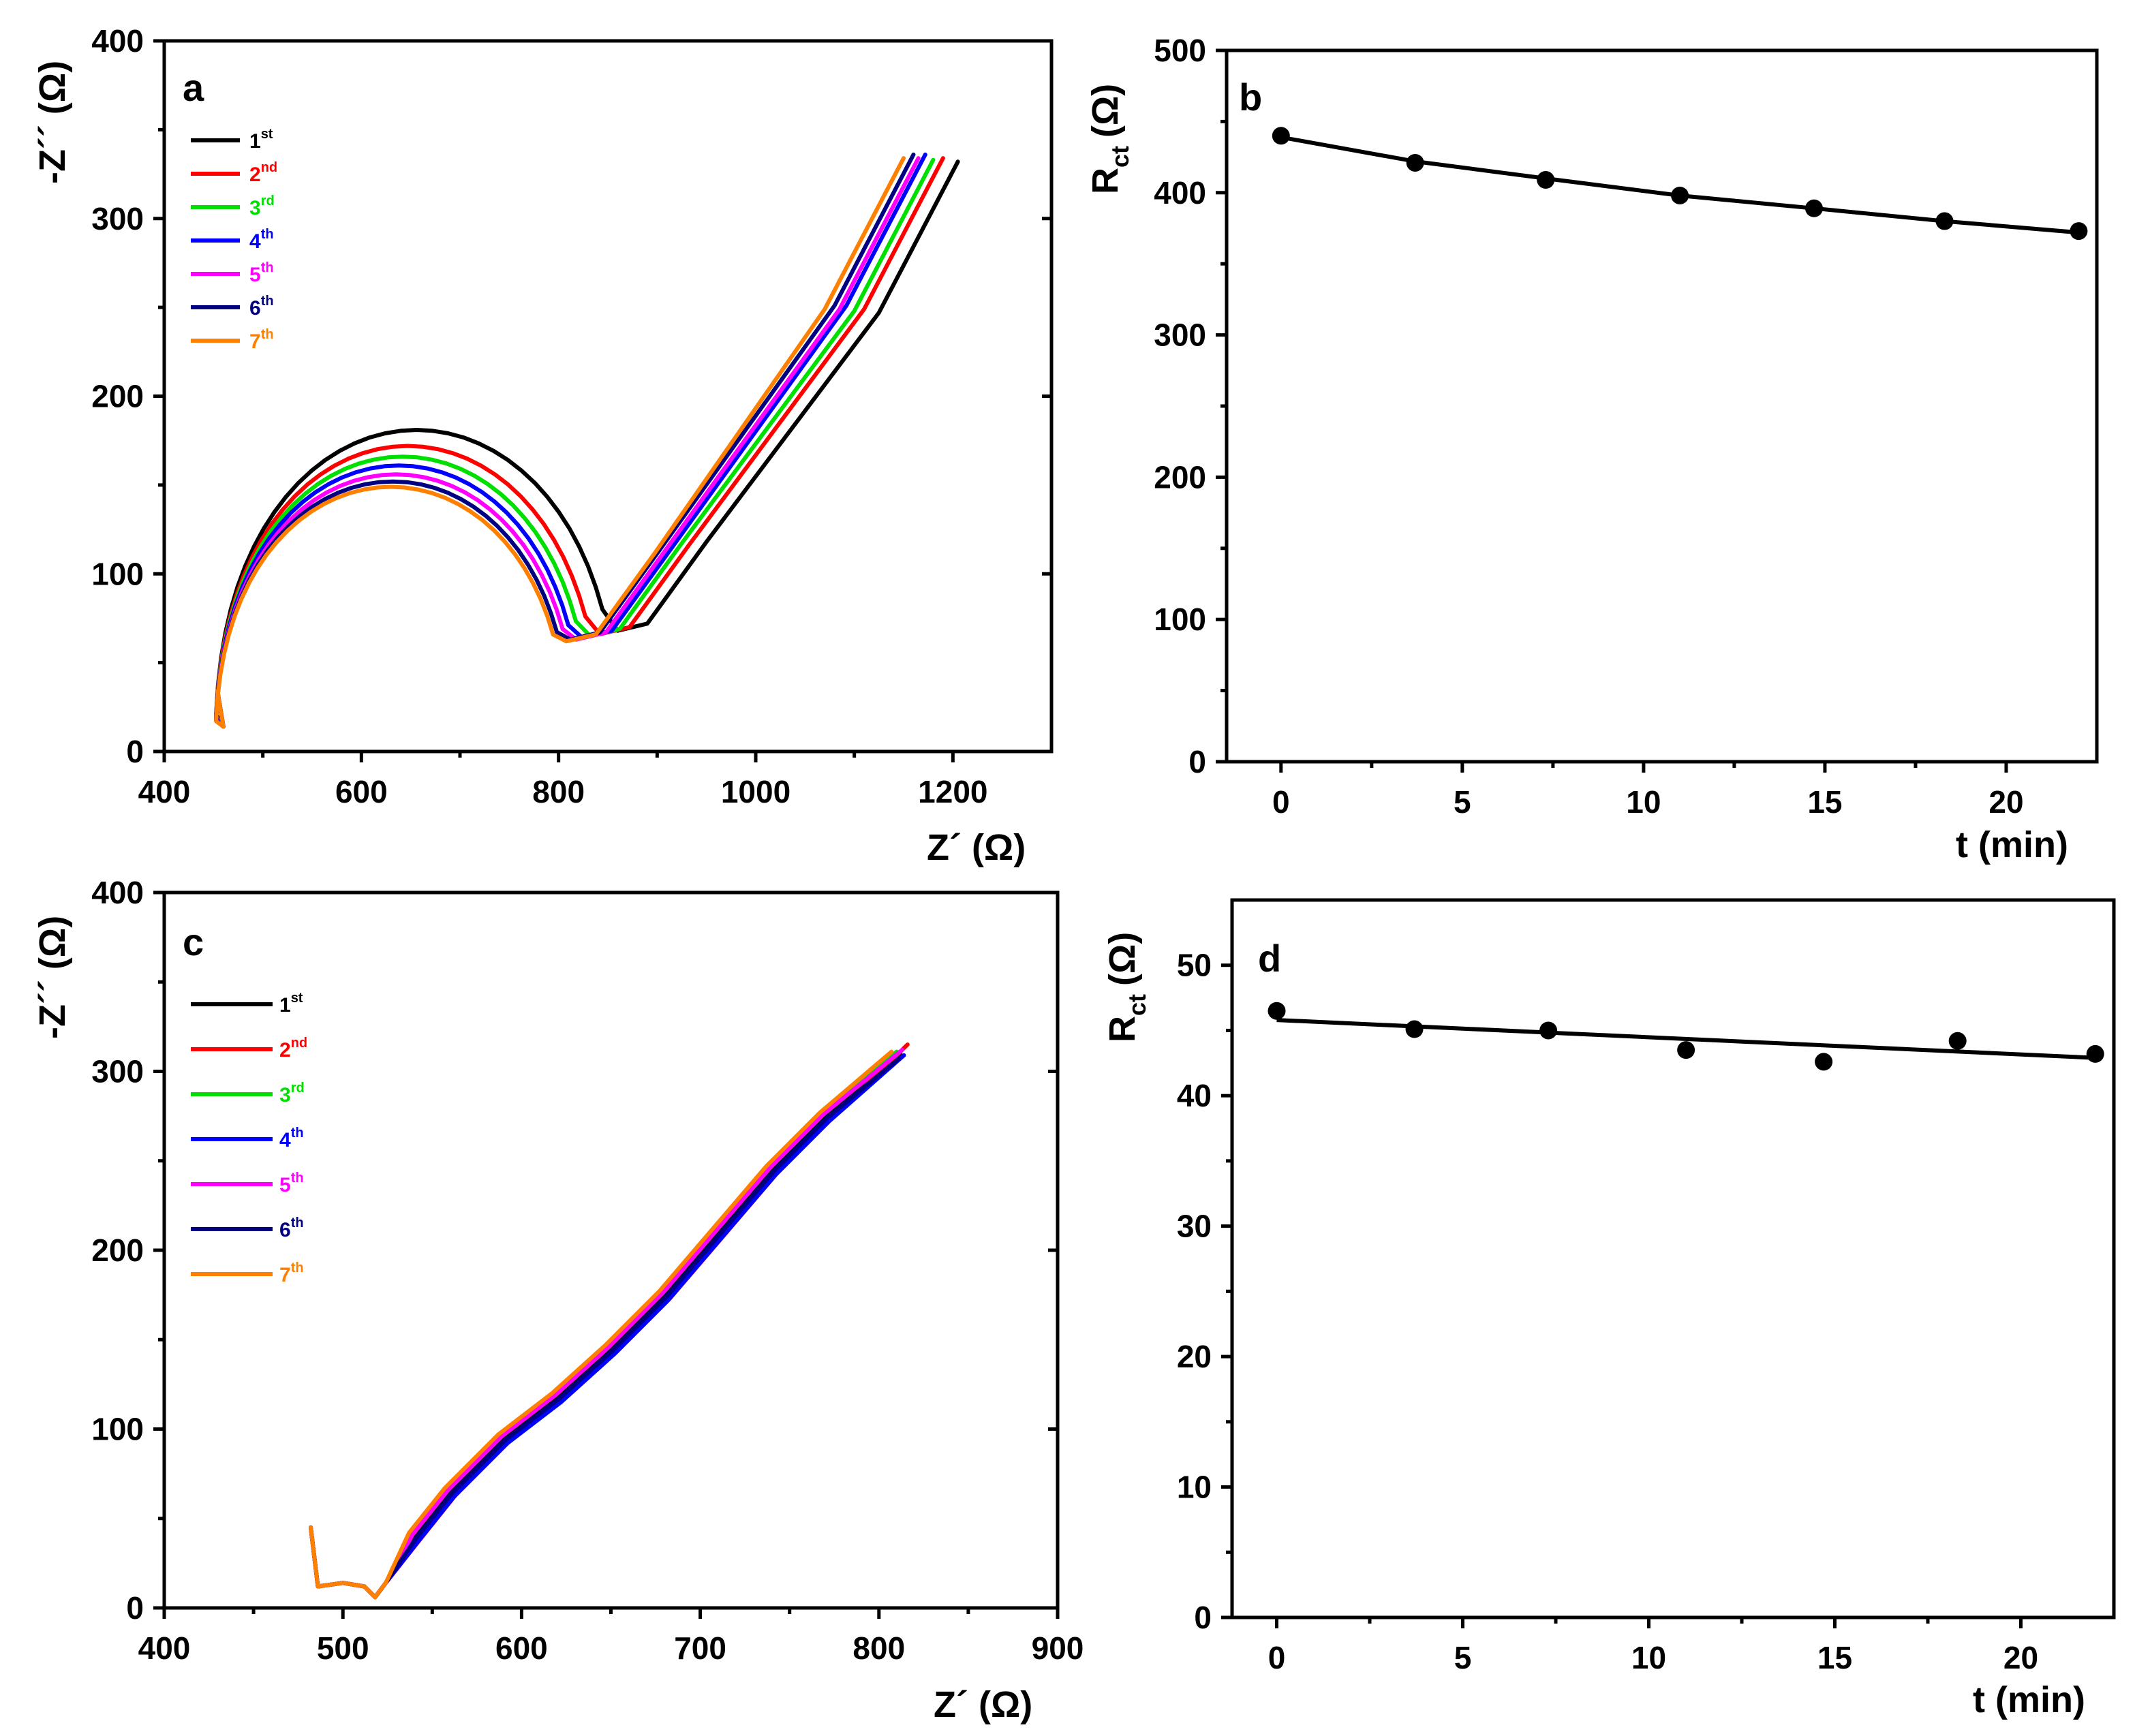 The height and width of the screenshot is (1736, 2135). Describe the element at coordinates (1194, 1095) in the screenshot. I see `y-tick-label: 40` at that location.